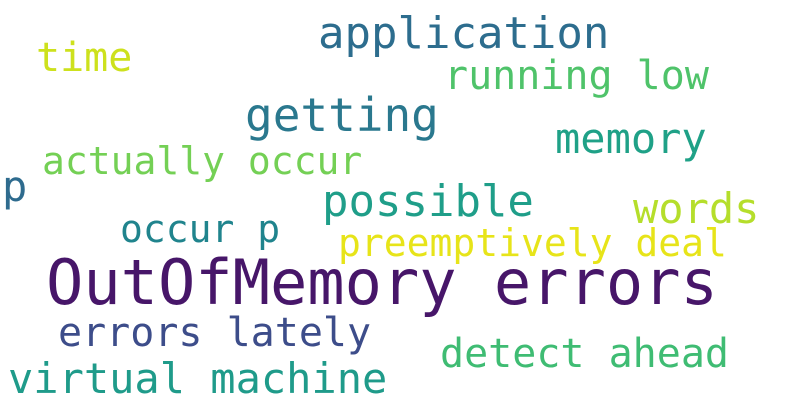  Describe the element at coordinates (532, 243) in the screenshot. I see `word-preemptively-deal: preemptively deal` at that location.